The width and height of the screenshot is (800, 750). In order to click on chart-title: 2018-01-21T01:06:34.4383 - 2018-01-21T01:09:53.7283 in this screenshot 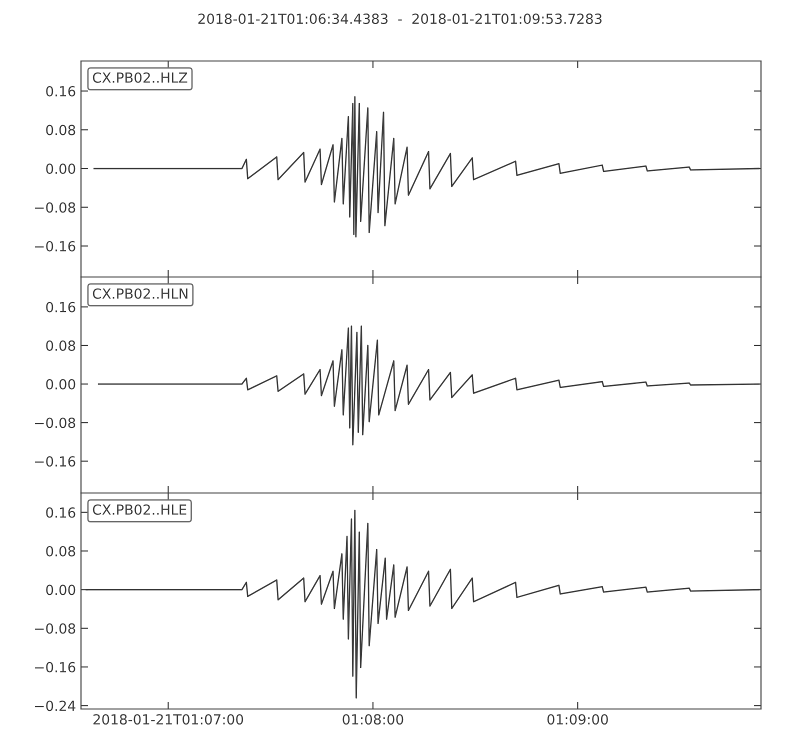, I will do `click(400, 19)`.